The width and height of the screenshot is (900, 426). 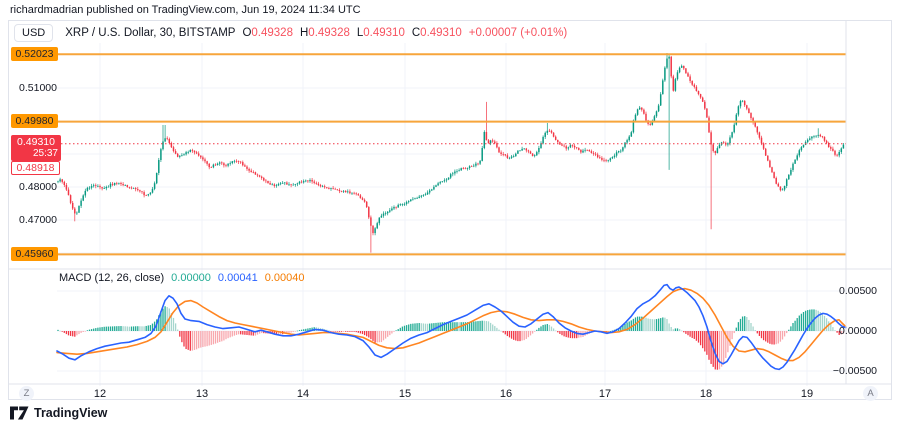 I want to click on ohlc-o: O0.49328, so click(x=267, y=33).